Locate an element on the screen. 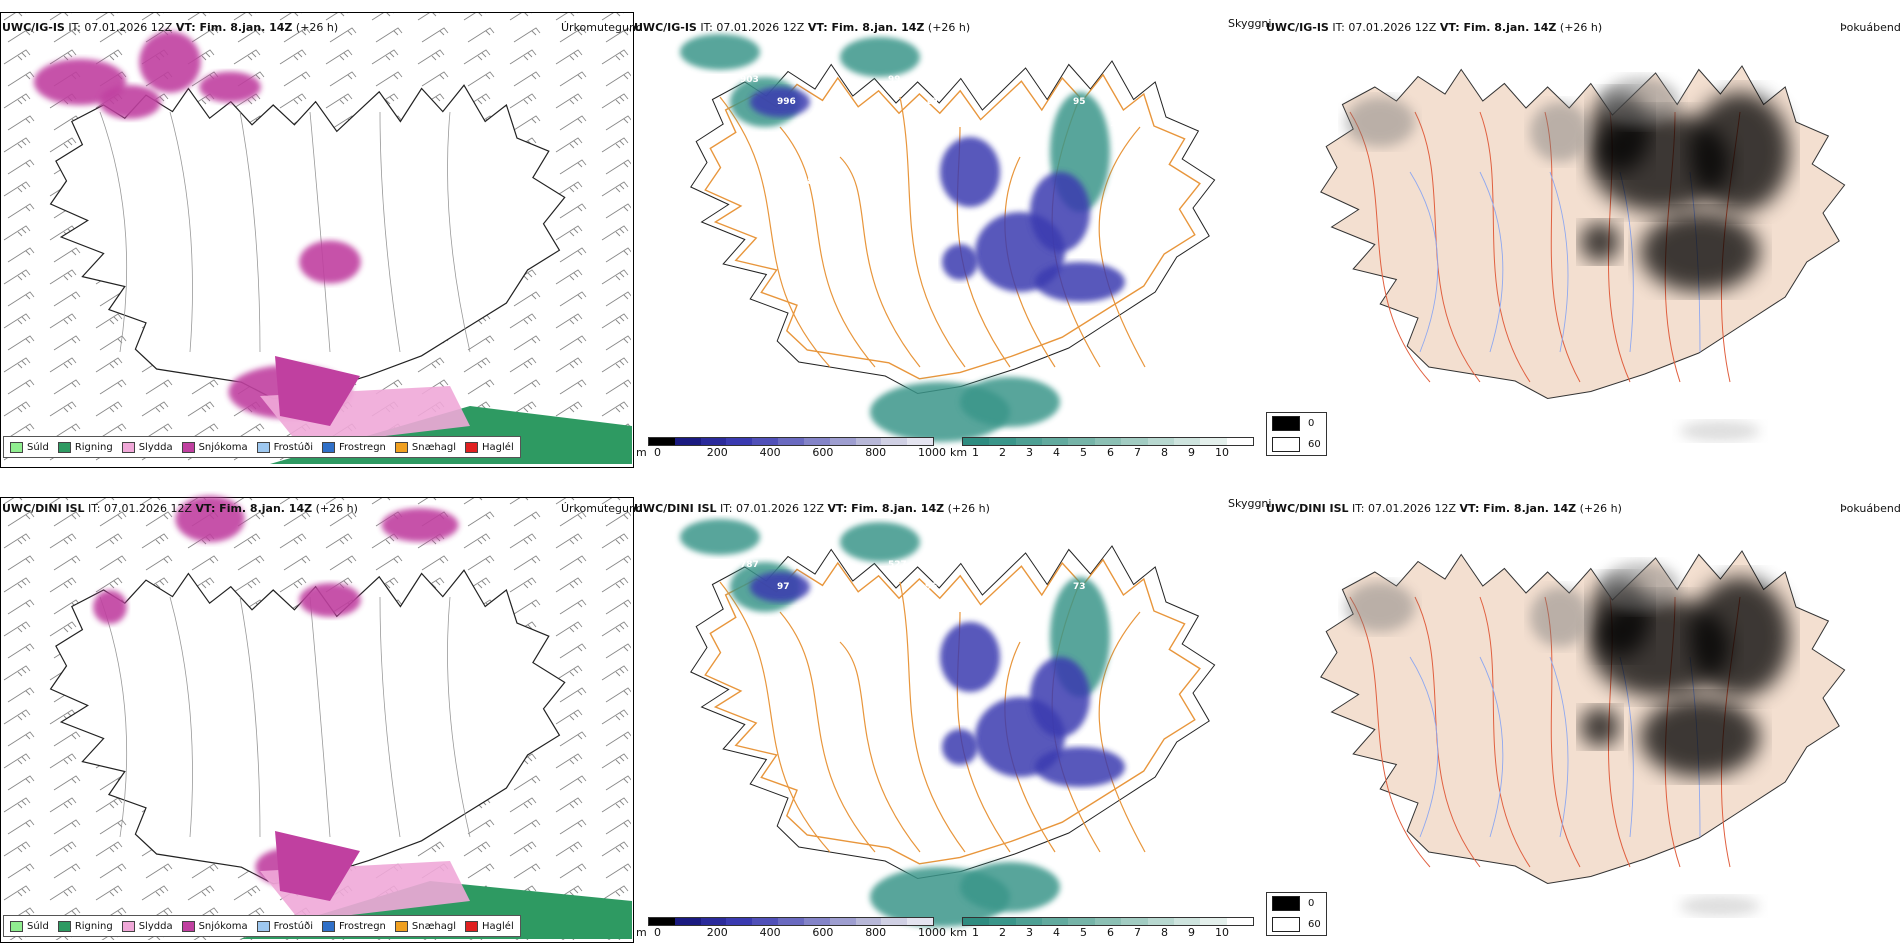  ceiling-height-label: 99 is located at coordinates (968, 609).